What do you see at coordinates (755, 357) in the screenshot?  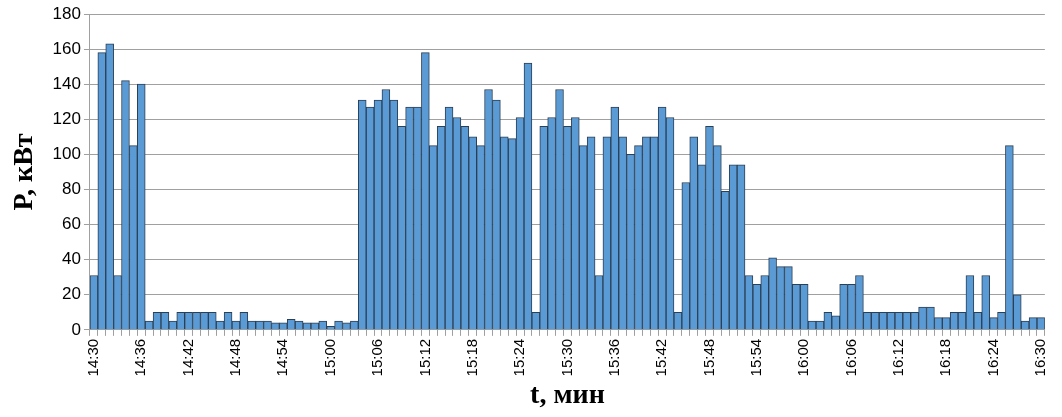 I see `x-tick-label: 15:54` at bounding box center [755, 357].